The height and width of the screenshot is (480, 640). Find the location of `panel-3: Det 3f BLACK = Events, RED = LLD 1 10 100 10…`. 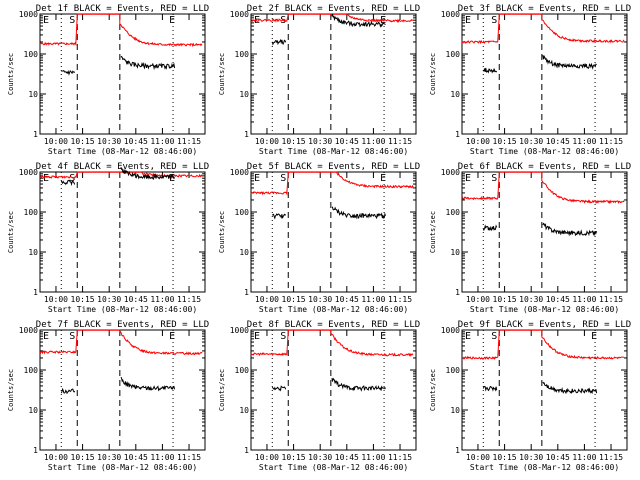

panel-3: Det 3f BLACK = Events, RED = LLD 1 10 100 10… is located at coordinates (530, 80).